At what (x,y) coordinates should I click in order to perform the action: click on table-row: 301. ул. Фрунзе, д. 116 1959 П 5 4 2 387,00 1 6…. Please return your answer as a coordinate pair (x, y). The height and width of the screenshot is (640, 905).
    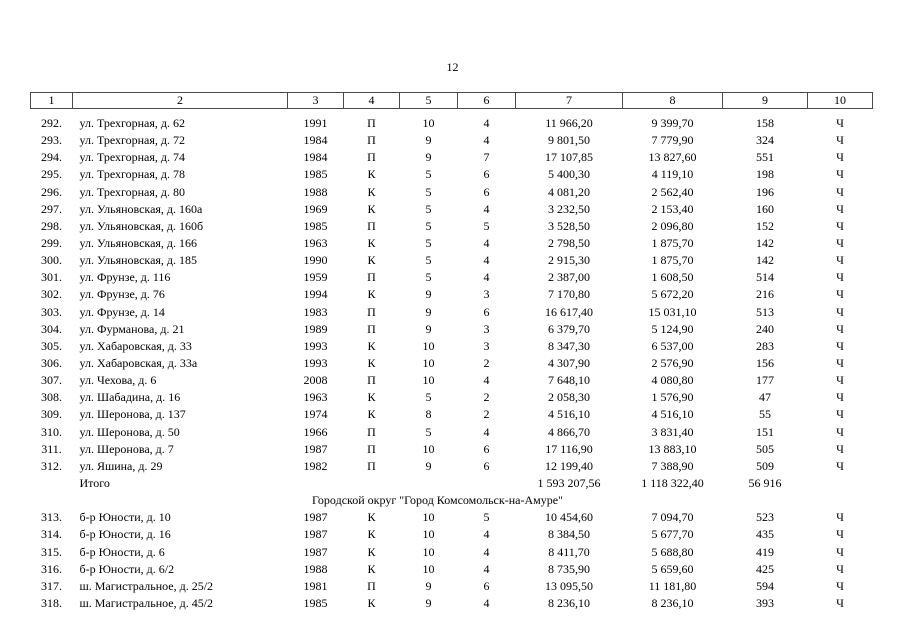
    Looking at the image, I should click on (452, 277).